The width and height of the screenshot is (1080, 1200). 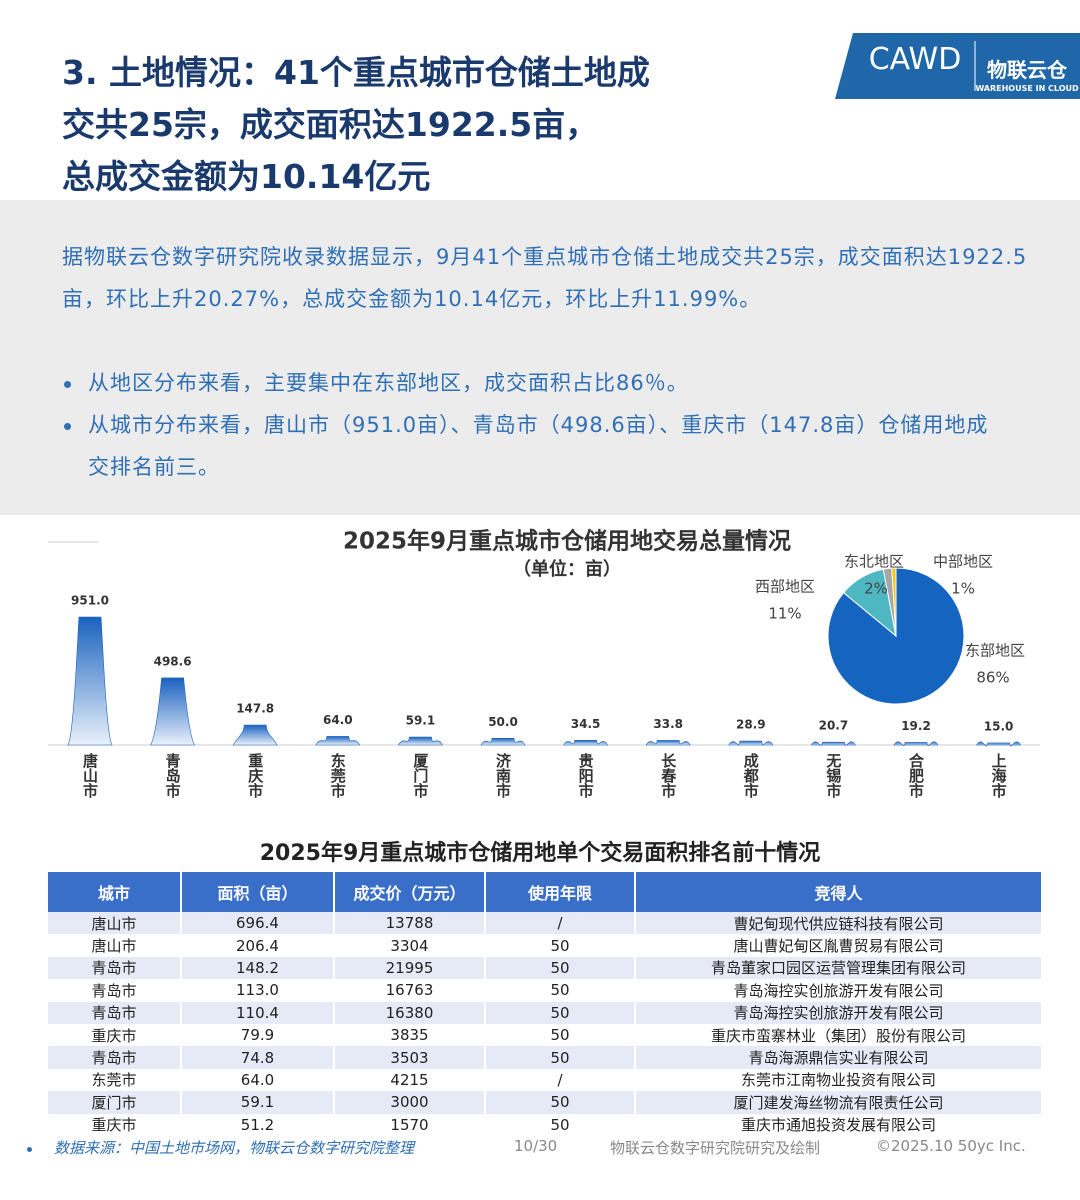 I want to click on footer-copyright: ©2025.10 50yc Inc., so click(x=951, y=1146).